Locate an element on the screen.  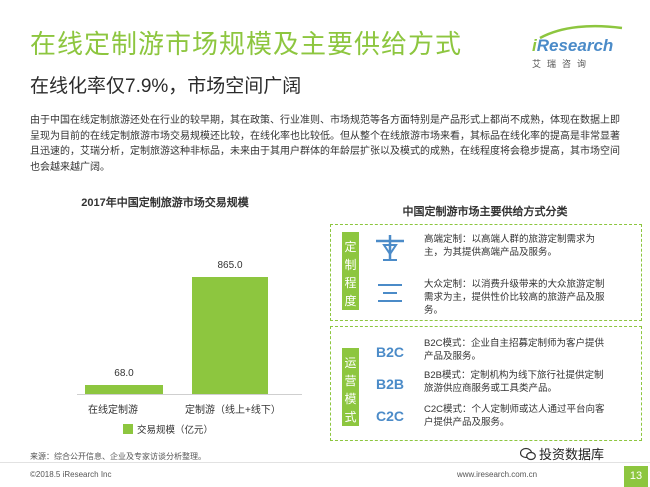
source-note: 来源：综合公开信息、企业及专家访谈分析整理。 is located at coordinates (118, 456).